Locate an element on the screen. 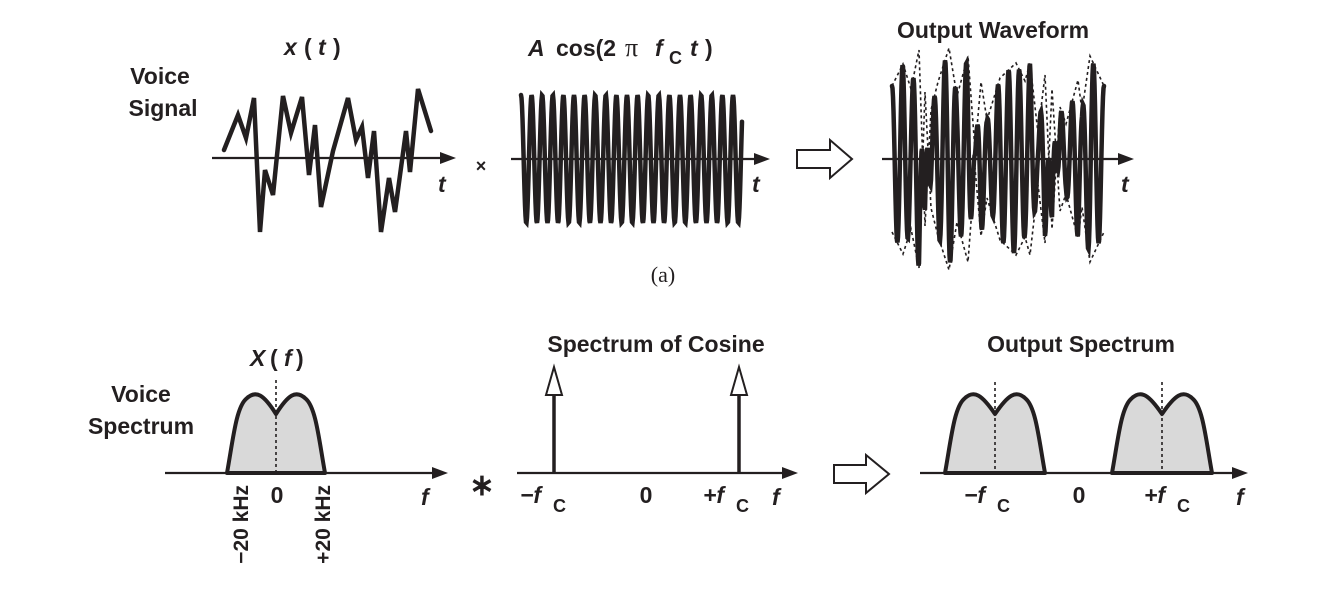  carrier-amplitude-A: A is located at coordinates (536, 48).